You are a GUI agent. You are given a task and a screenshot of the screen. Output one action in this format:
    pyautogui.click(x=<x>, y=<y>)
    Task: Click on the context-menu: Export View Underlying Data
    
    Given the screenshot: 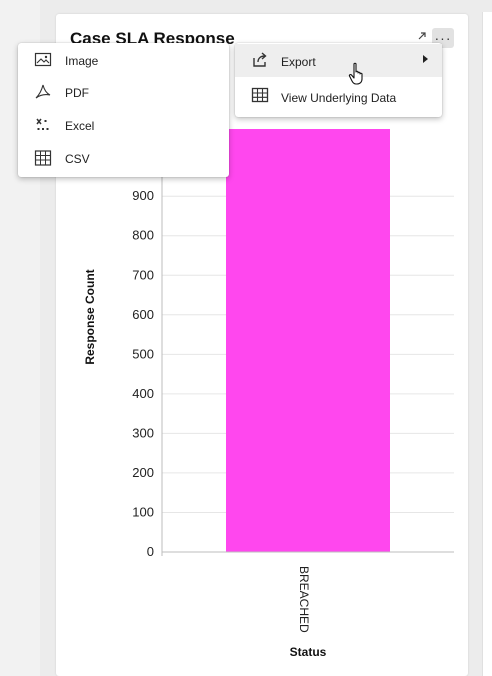 What is the action you would take?
    pyautogui.click(x=338, y=80)
    